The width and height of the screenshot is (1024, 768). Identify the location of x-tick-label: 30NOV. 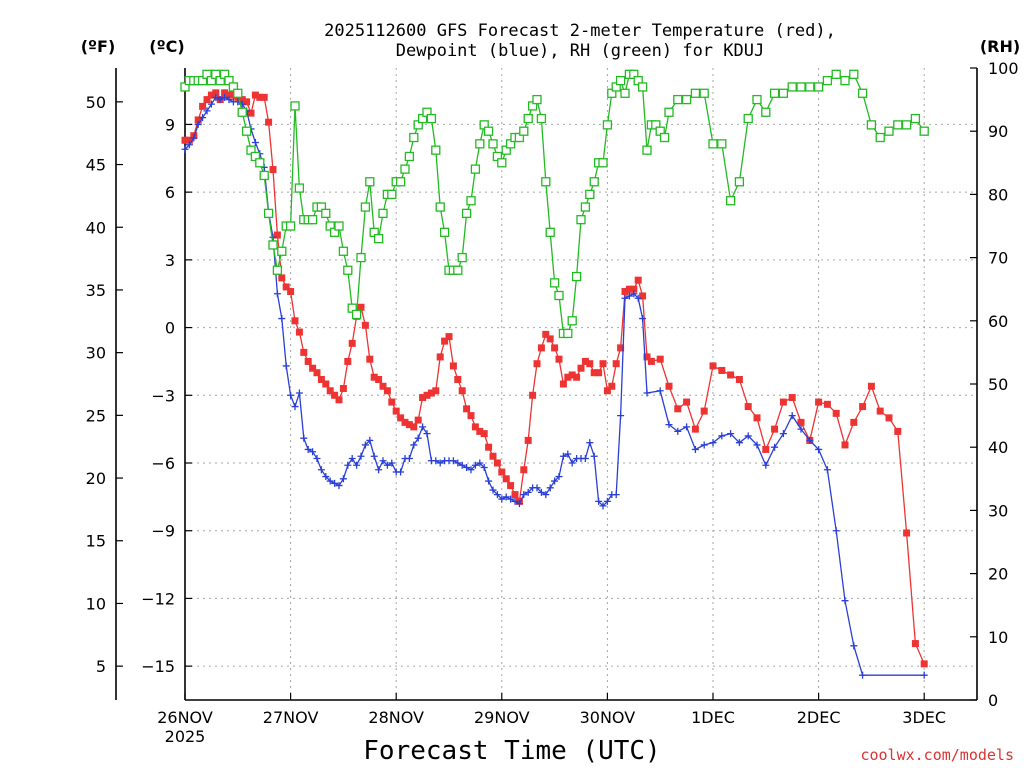
(608, 717).